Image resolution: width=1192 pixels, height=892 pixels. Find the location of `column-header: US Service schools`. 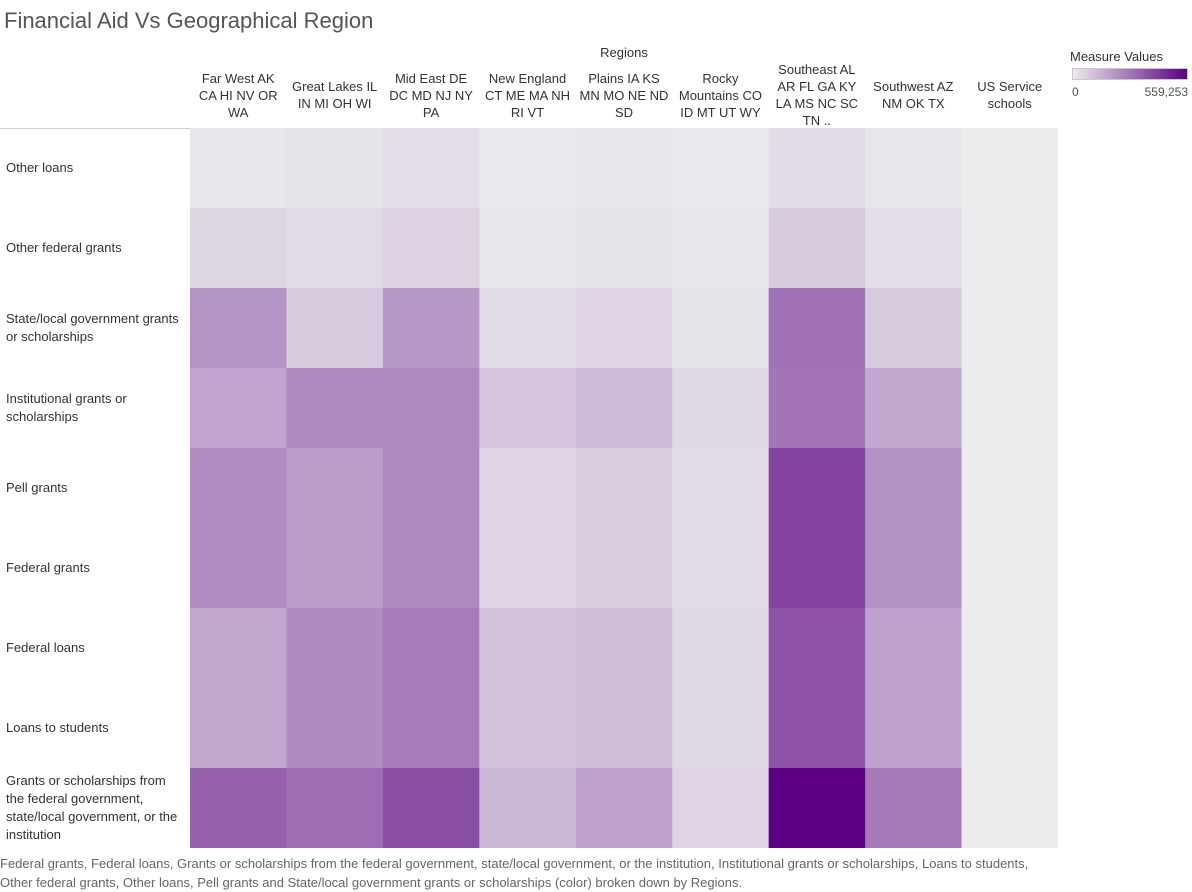

column-header: US Service schools is located at coordinates (1010, 95).